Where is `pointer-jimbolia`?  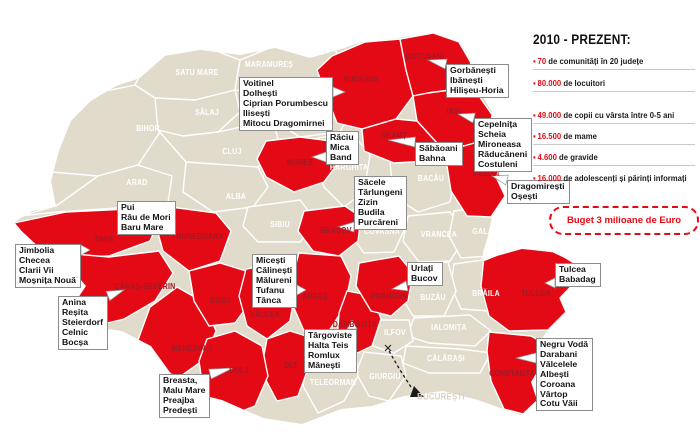
pointer-jimbolia is located at coordinates (85, 250).